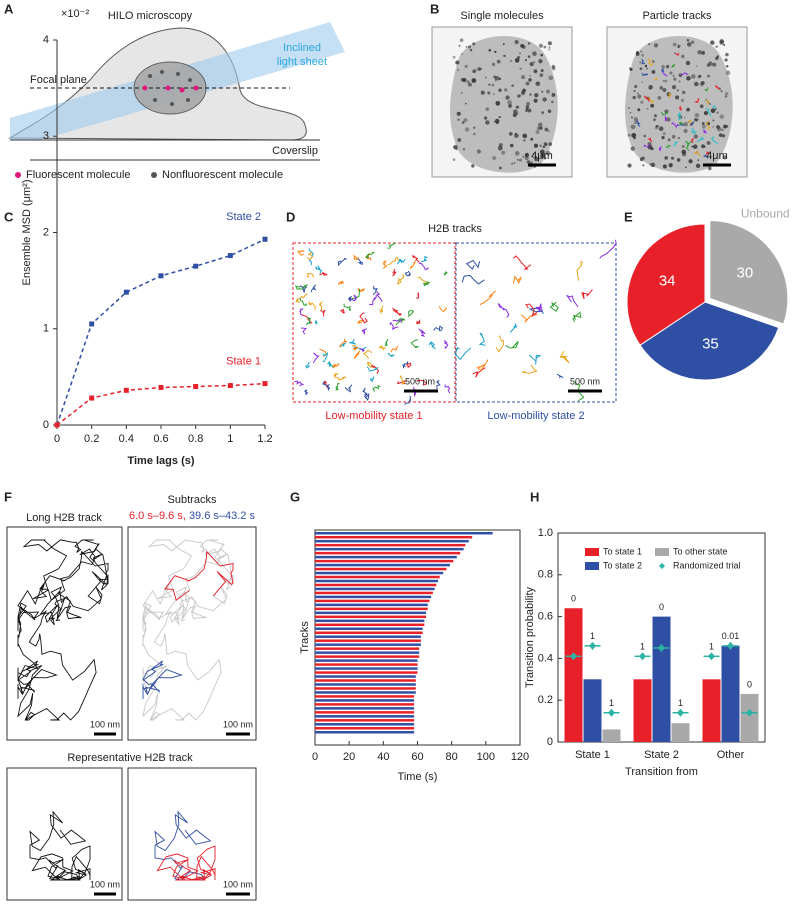 Image resolution: width=793 pixels, height=917 pixels. Describe the element at coordinates (710, 344) in the screenshot. I see `slice-label: 35` at that location.